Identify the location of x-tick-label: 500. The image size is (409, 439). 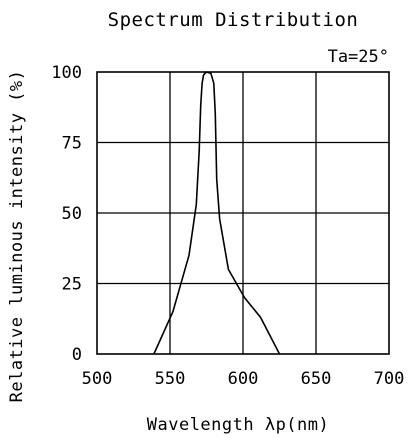
(97, 379).